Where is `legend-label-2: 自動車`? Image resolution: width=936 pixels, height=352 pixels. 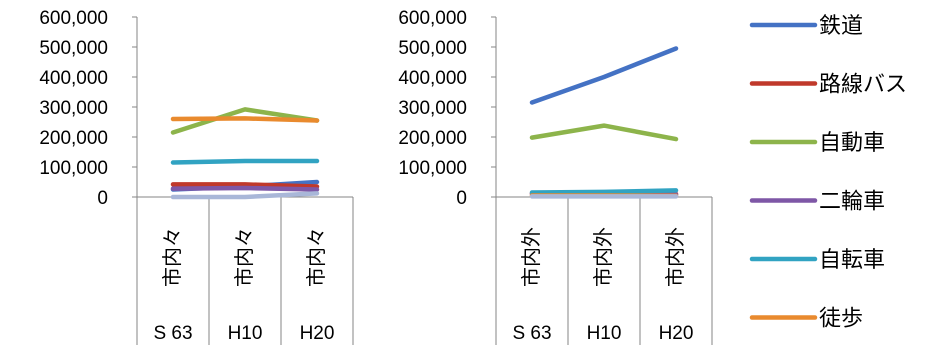 legend-label-2: 自動車 is located at coordinates (852, 142).